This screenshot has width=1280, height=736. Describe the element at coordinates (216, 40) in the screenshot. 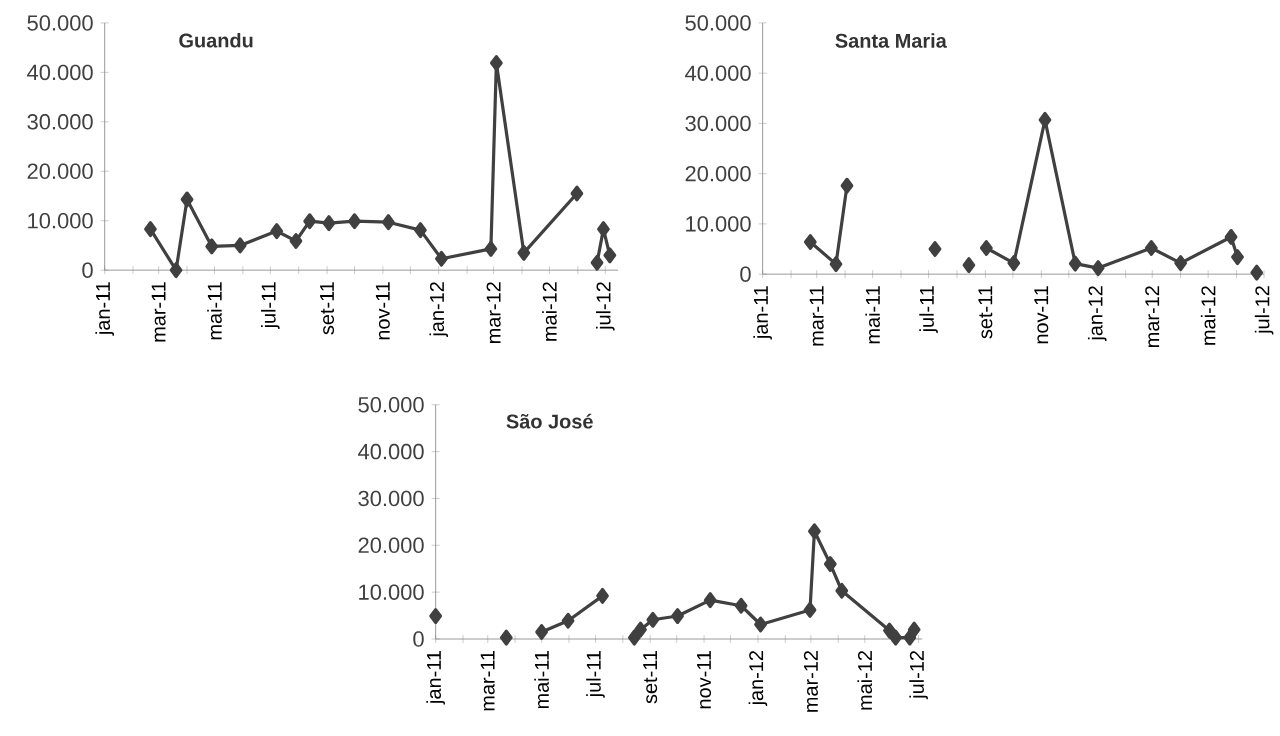

I see `chart-title: Guandu` at that location.